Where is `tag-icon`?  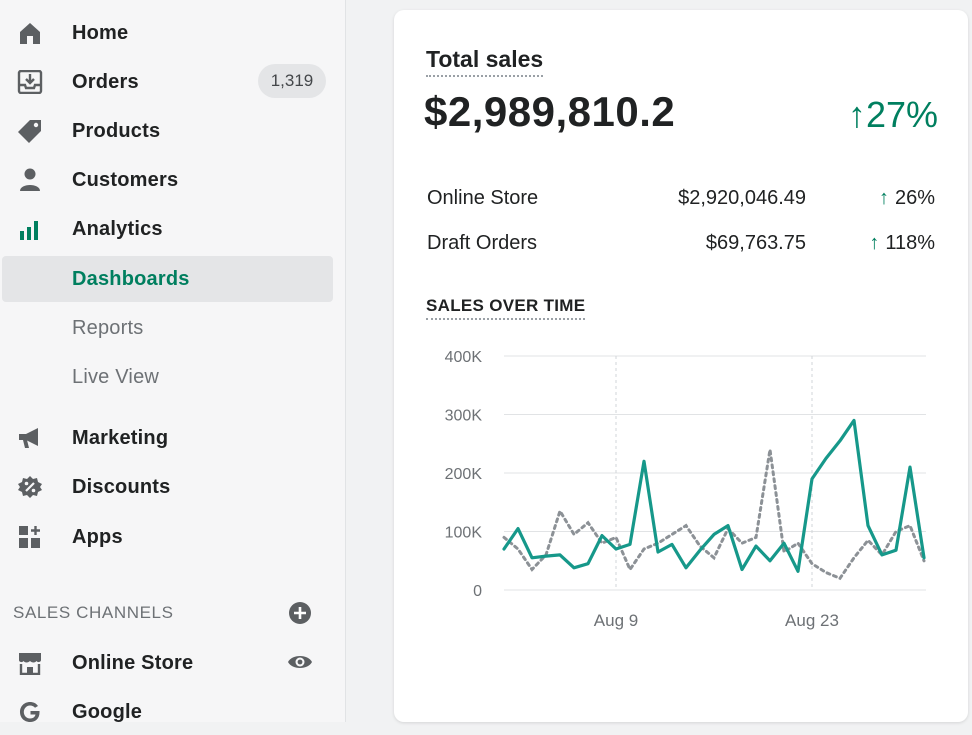 tag-icon is located at coordinates (29, 131).